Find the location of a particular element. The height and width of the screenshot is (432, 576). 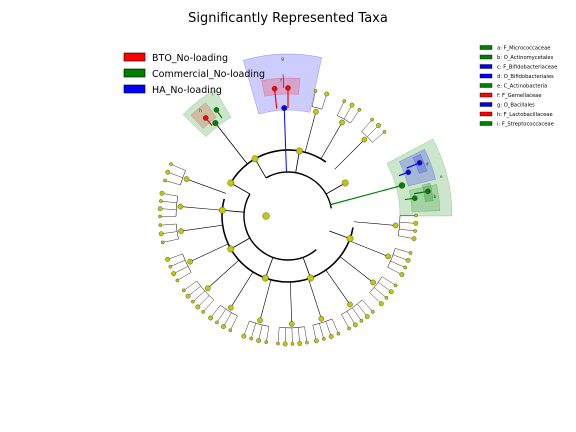

clade-letter-e: e is located at coordinates (441, 177).